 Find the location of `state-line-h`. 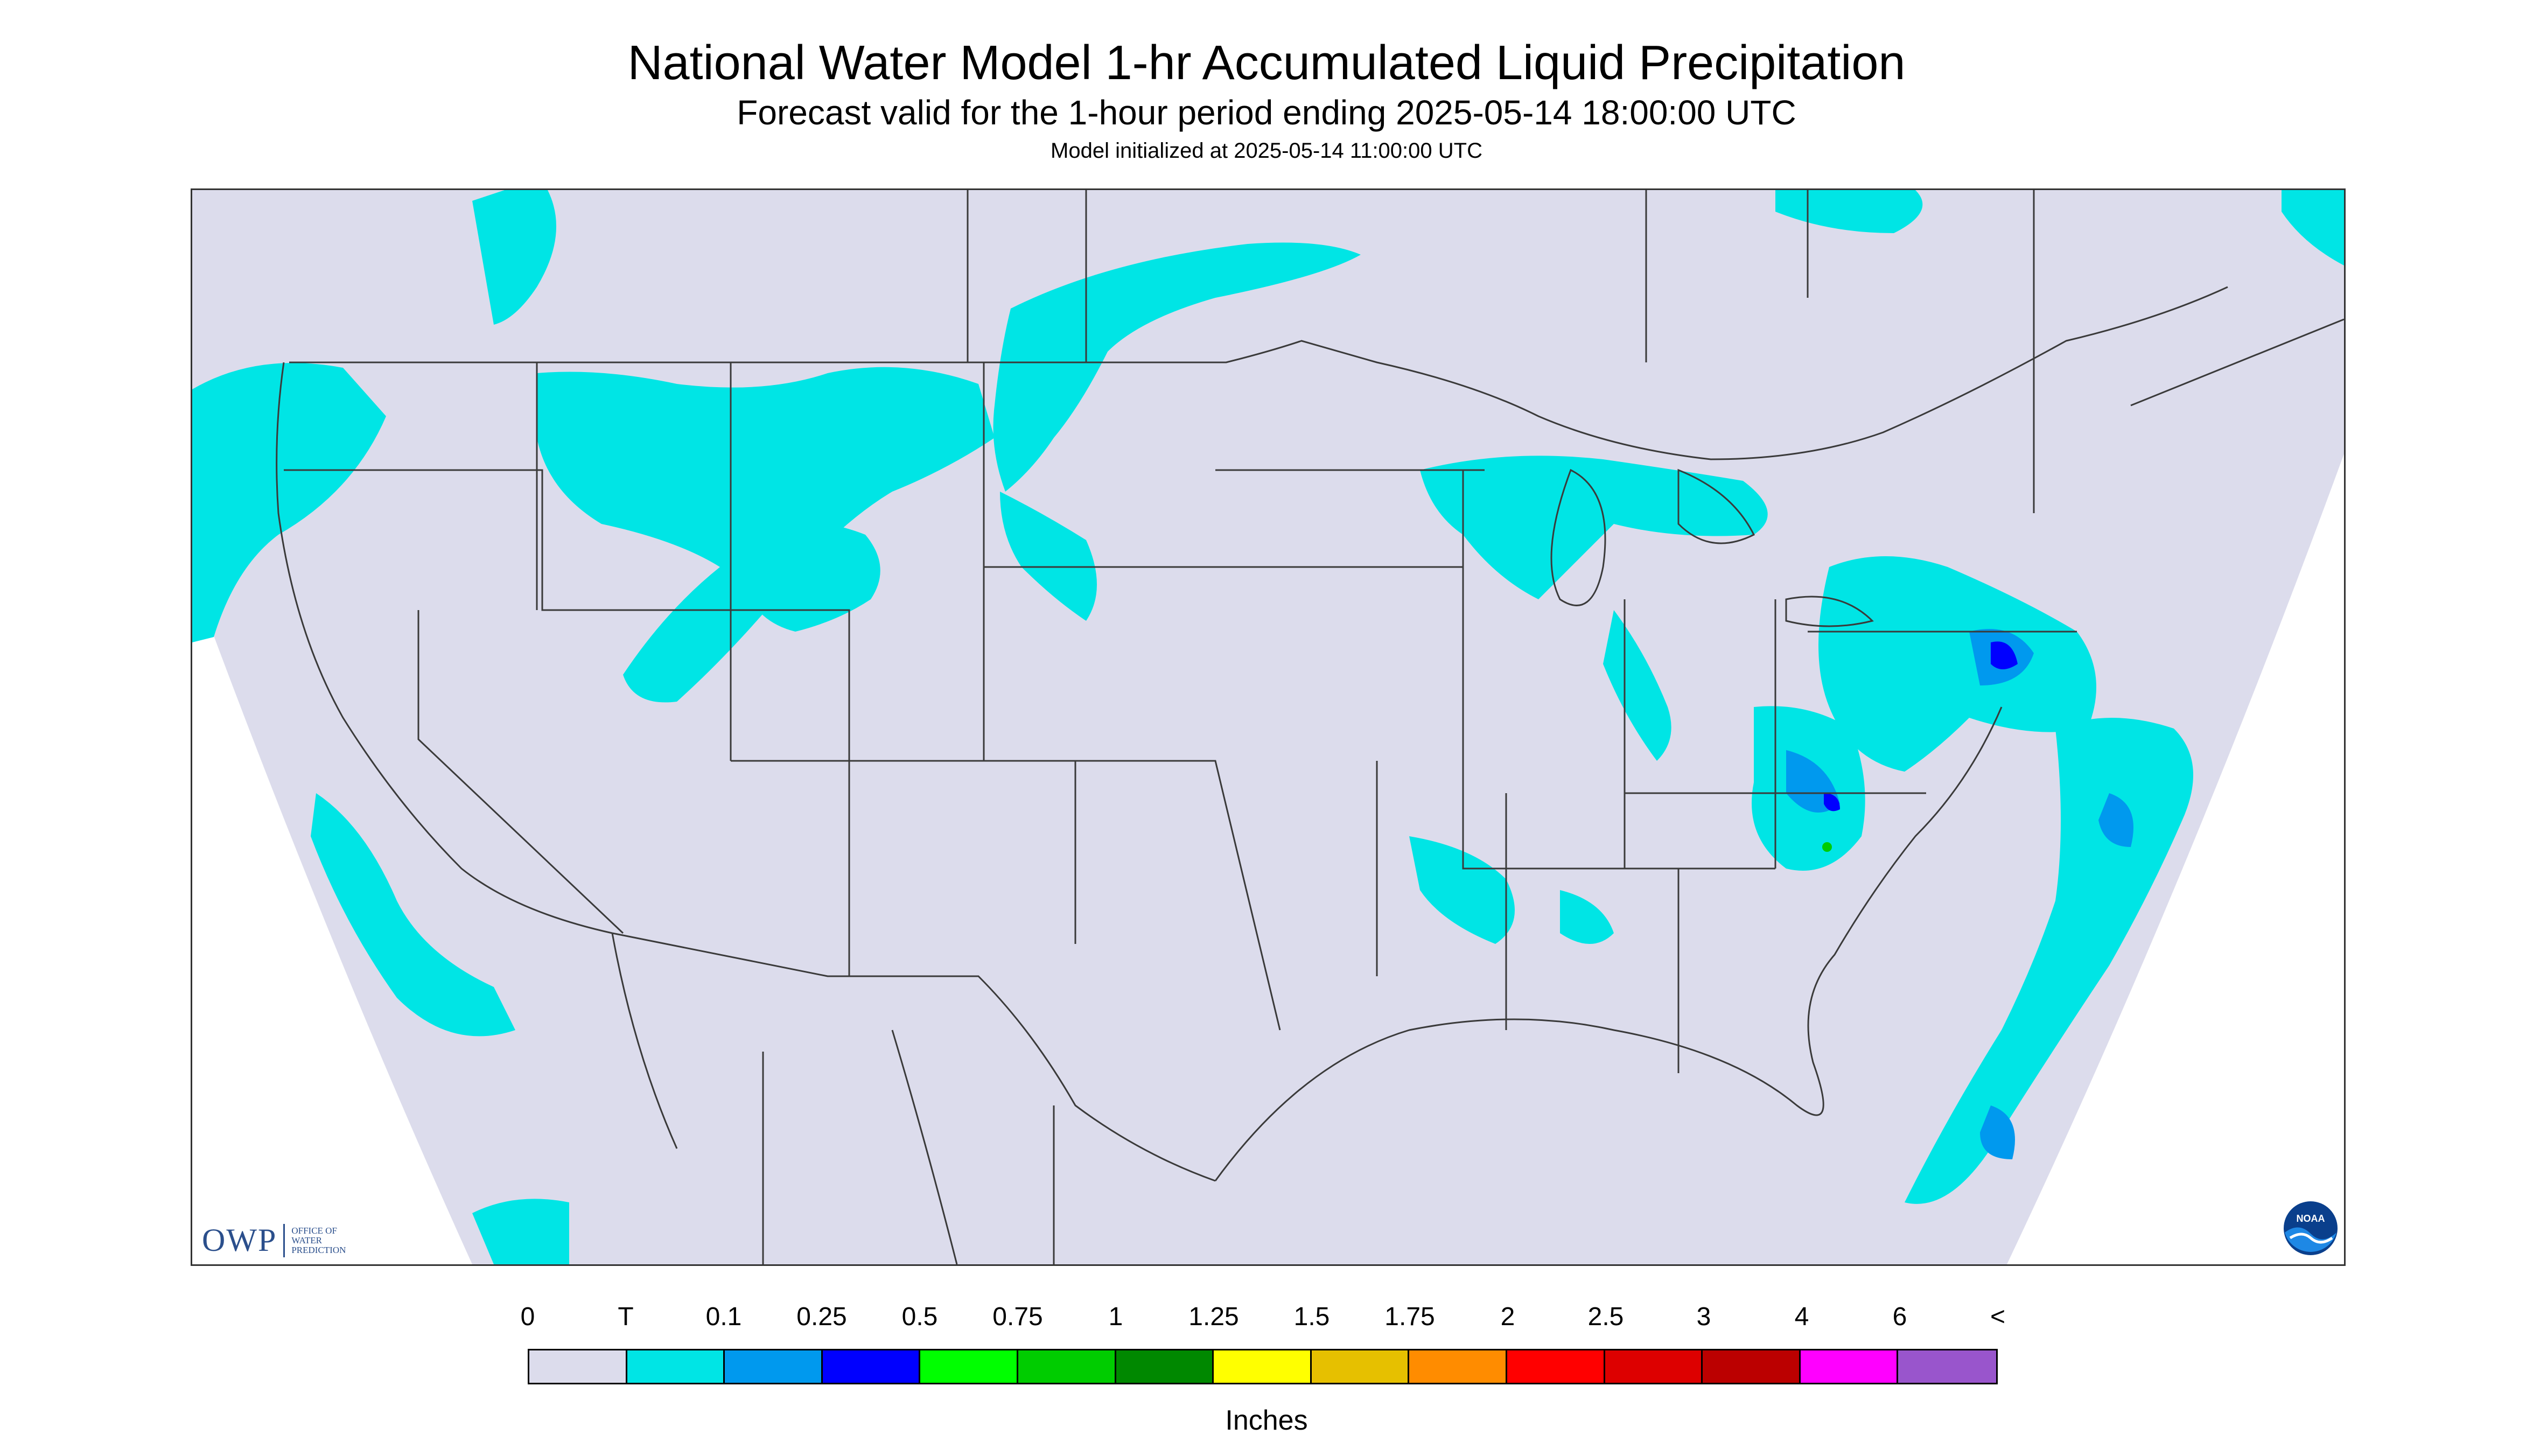

state-line-h is located at coordinates (1618, 670).